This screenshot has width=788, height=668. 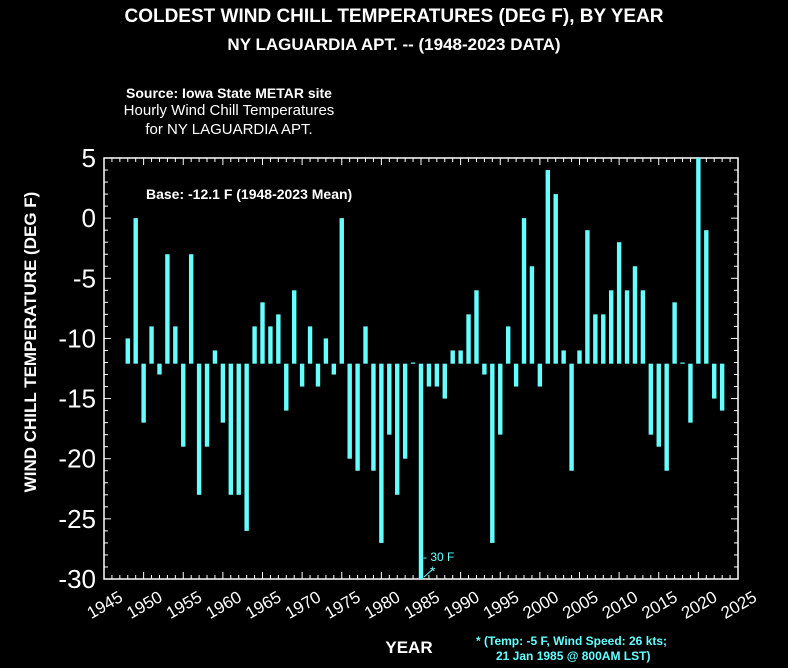 What do you see at coordinates (573, 656) in the screenshot?
I see `footnote-line-2: 21 Jan 1985 @ 800AM LST)` at bounding box center [573, 656].